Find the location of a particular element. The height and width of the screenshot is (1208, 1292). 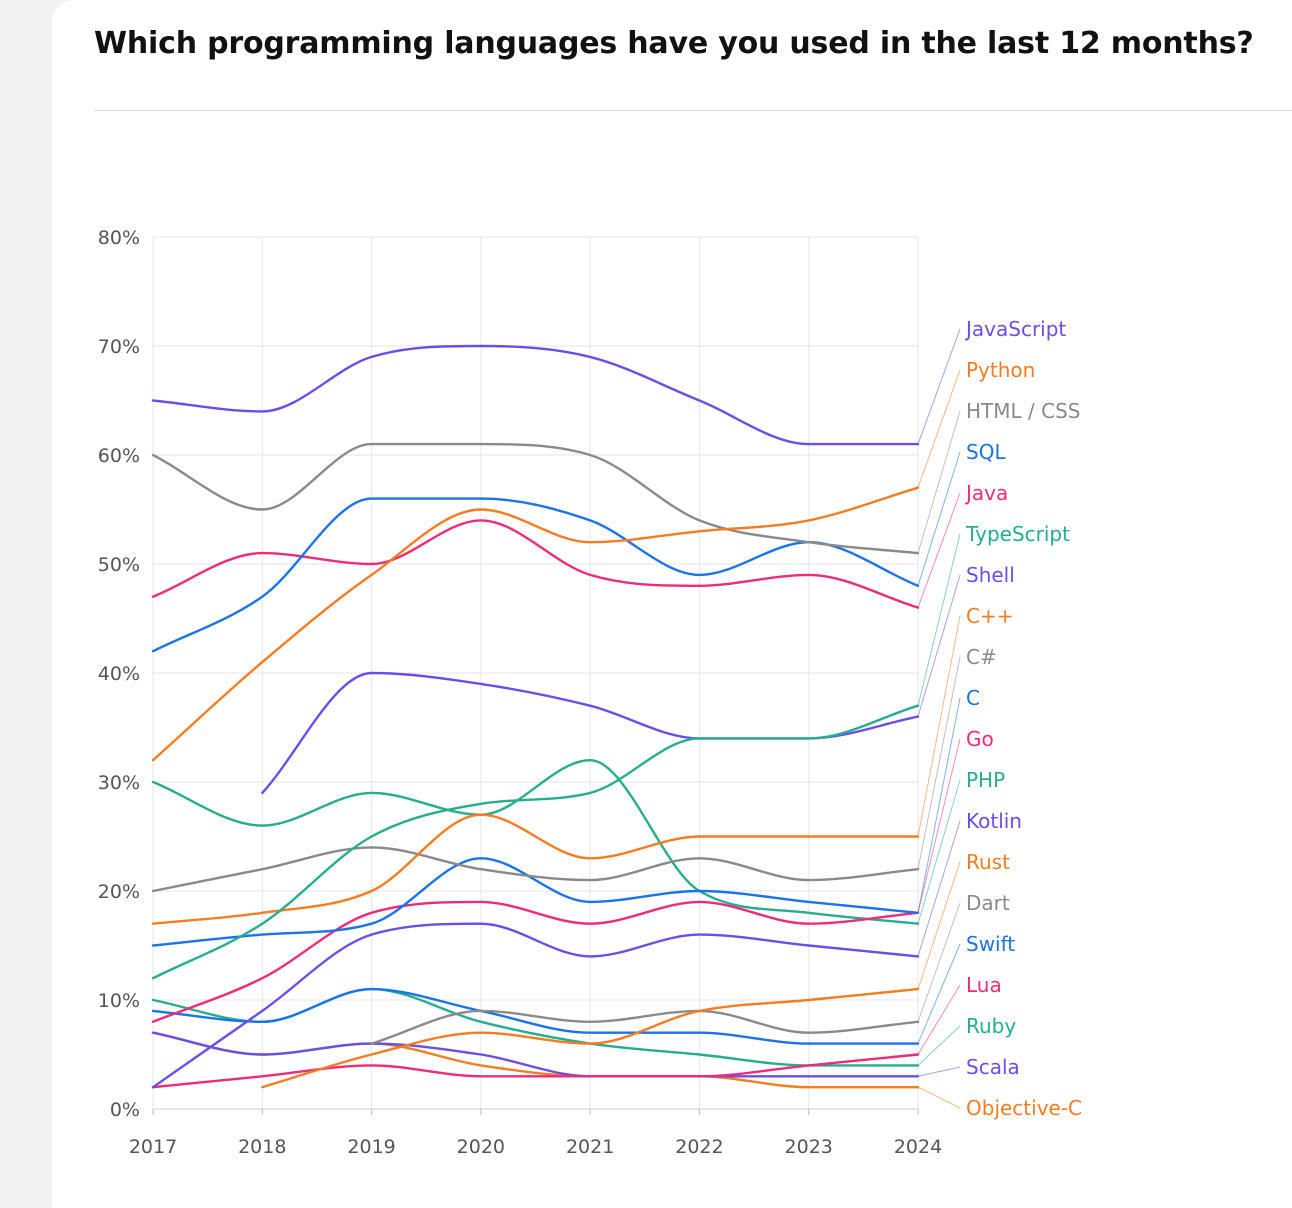

series-line-rust is located at coordinates (590, 1038).